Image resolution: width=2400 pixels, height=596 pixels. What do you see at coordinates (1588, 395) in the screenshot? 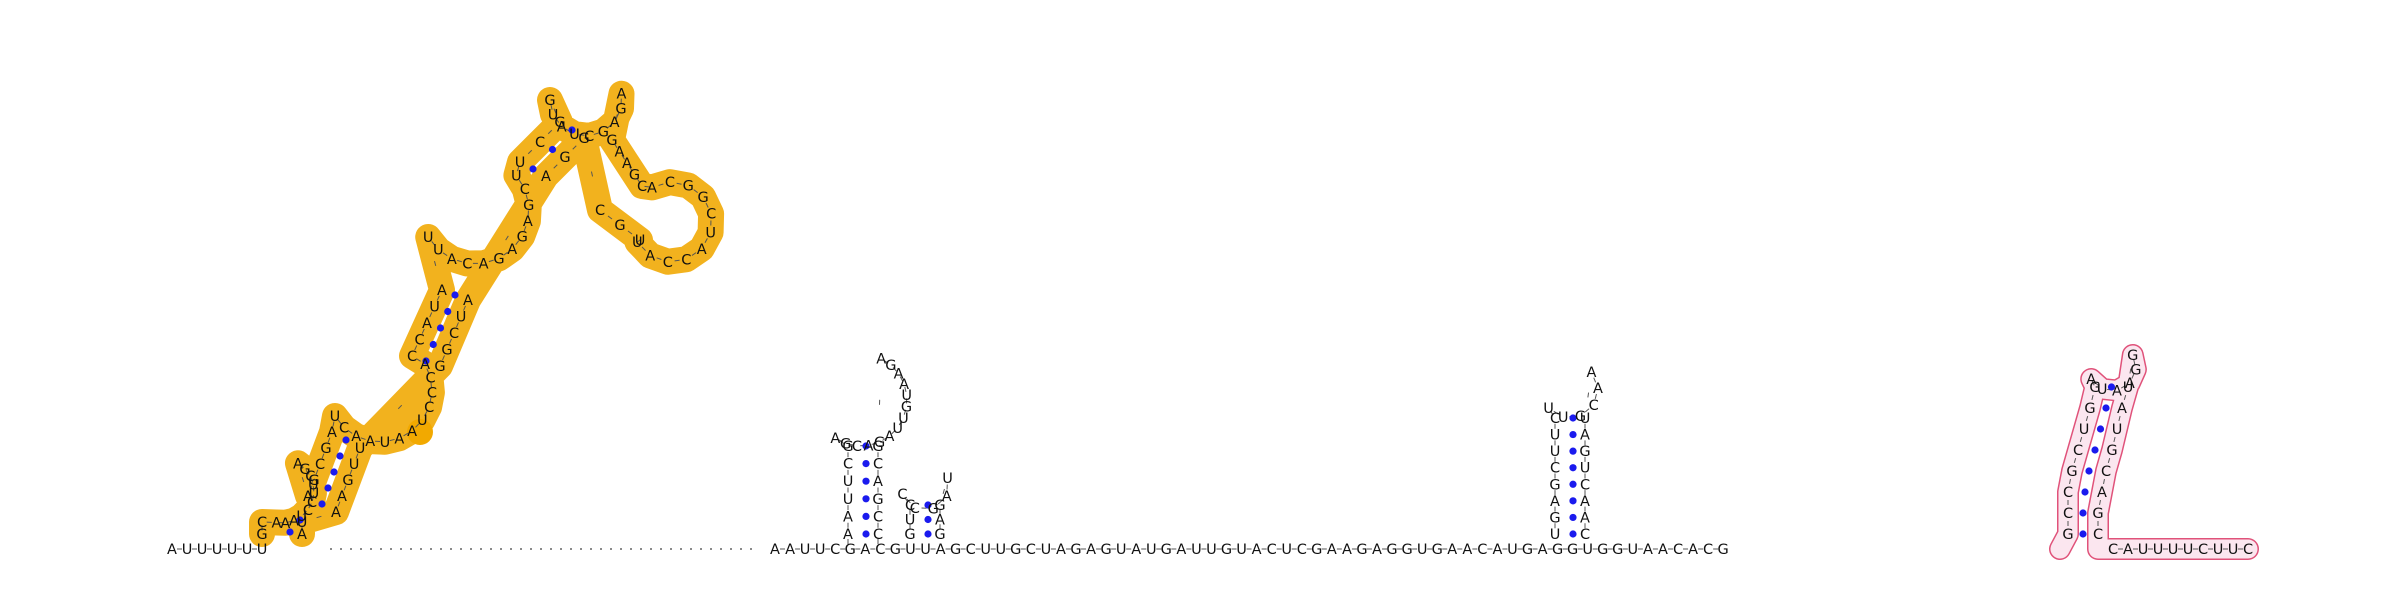
I see `backbone-link` at bounding box center [1588, 395].